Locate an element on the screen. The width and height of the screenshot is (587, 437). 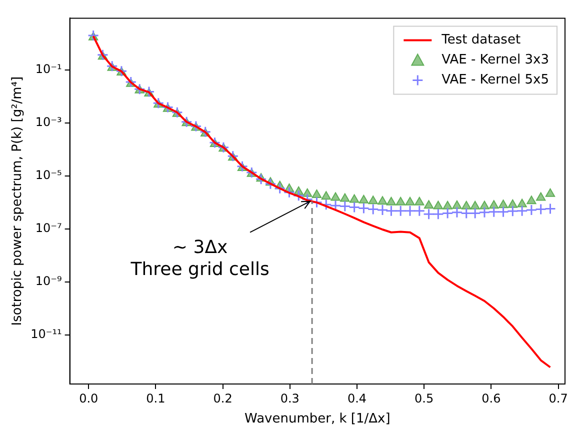
y-axis-title: Isotropic power spectrum, P(k) [g²/m⁴] is located at coordinates (18, 201).